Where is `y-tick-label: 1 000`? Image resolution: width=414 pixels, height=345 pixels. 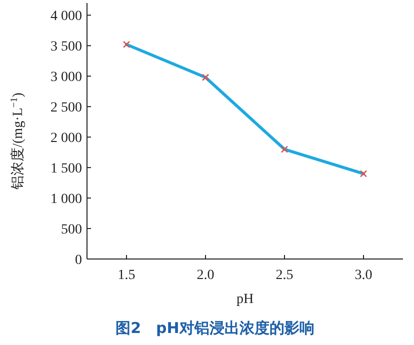
y-tick-label: 1 000 is located at coordinates (66, 200).